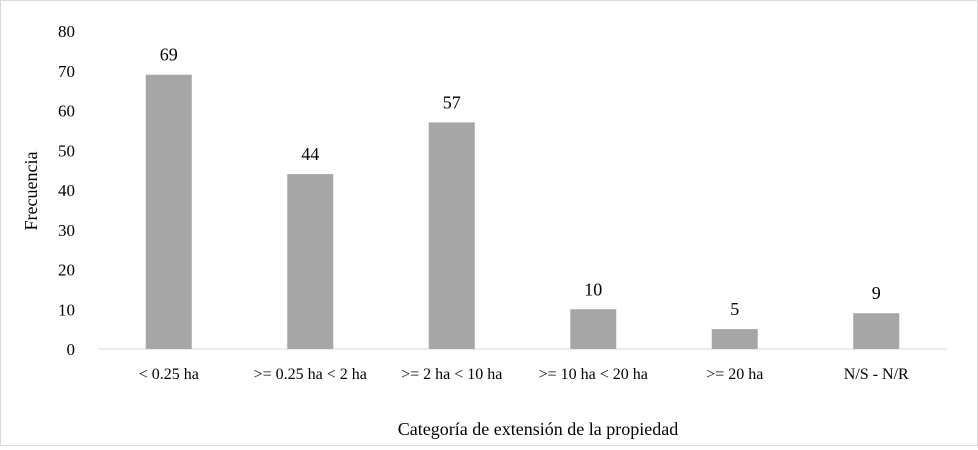 This screenshot has width=978, height=450. Describe the element at coordinates (66, 150) in the screenshot. I see `y-tick-label: 50` at that location.